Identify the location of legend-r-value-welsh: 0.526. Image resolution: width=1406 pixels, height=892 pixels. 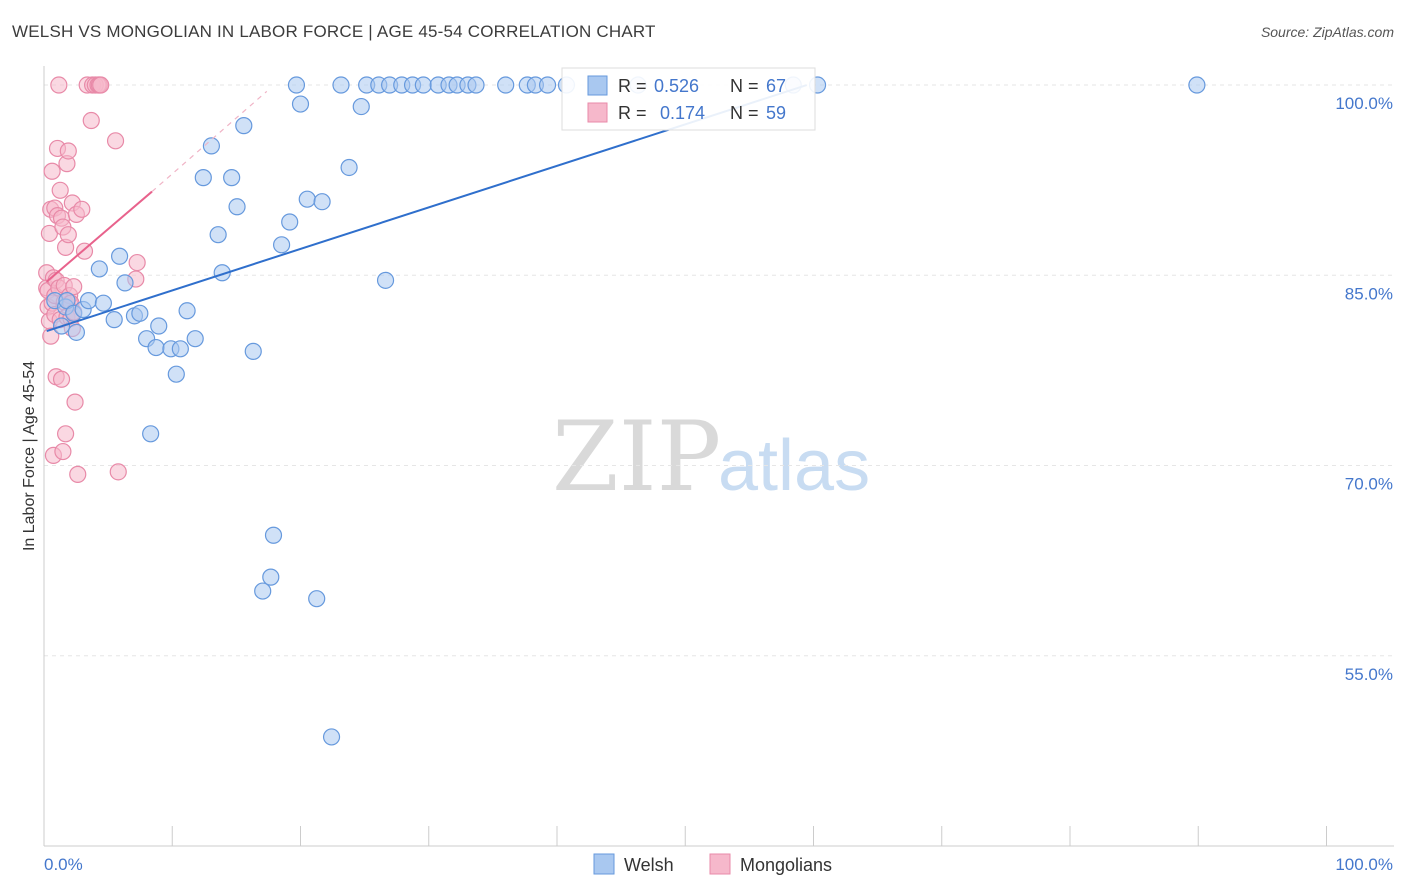
(676, 86).